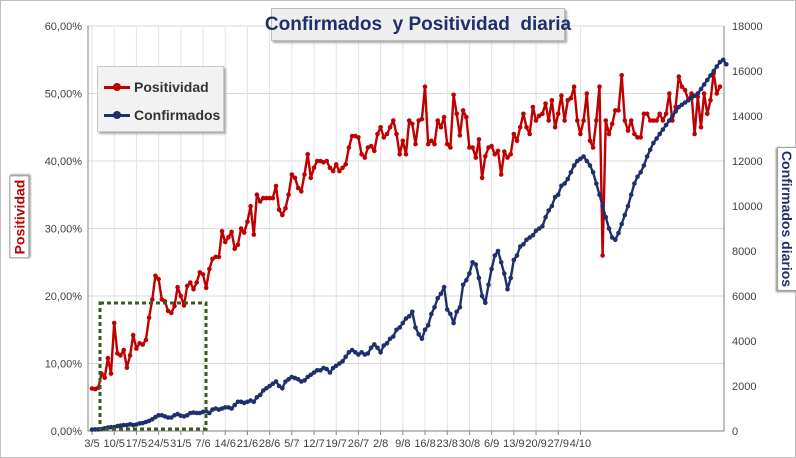 This screenshot has width=796, height=458. I want to click on y-left-tick-label: 20,00%, so click(64, 297).